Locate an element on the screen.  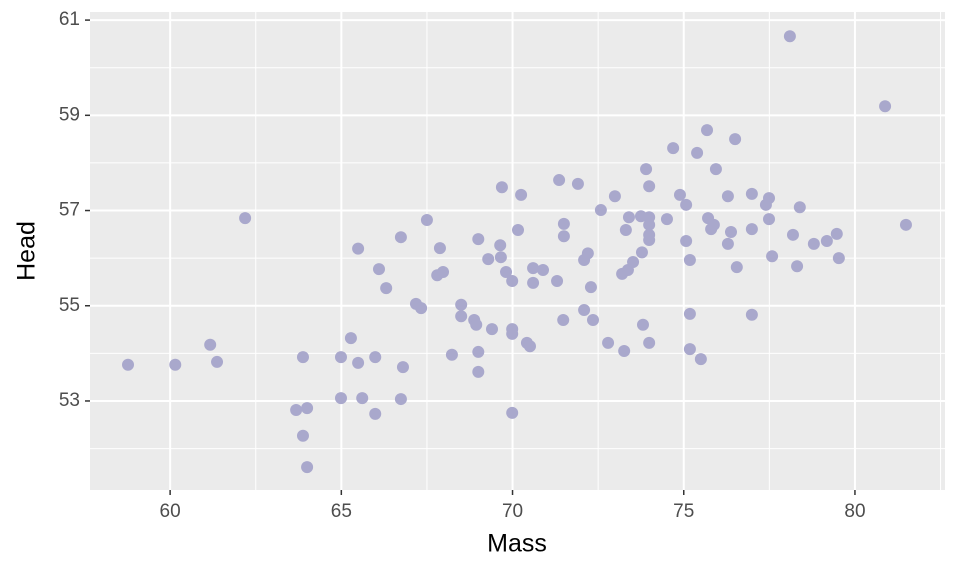
y-tick-label: 57 is located at coordinates (69, 210).